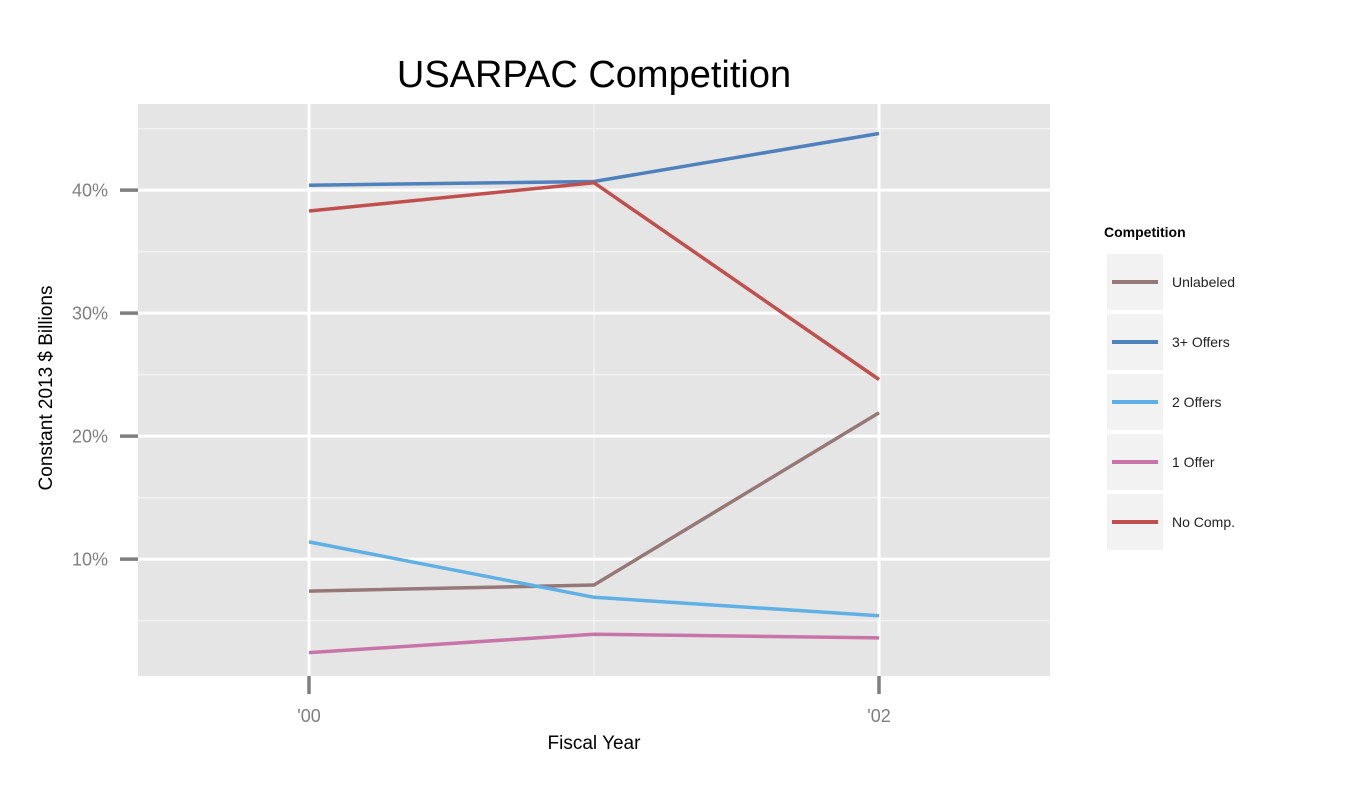 This screenshot has height=787, width=1350. I want to click on y-axis: 10% 20% 30% 40%, so click(105, 375).